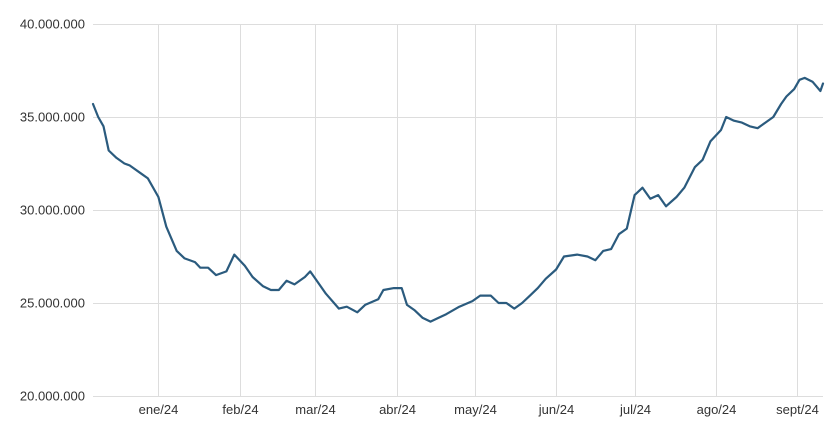 Image resolution: width=832 pixels, height=428 pixels. Describe the element at coordinates (475, 409) in the screenshot. I see `x-tick-label: may/24` at that location.